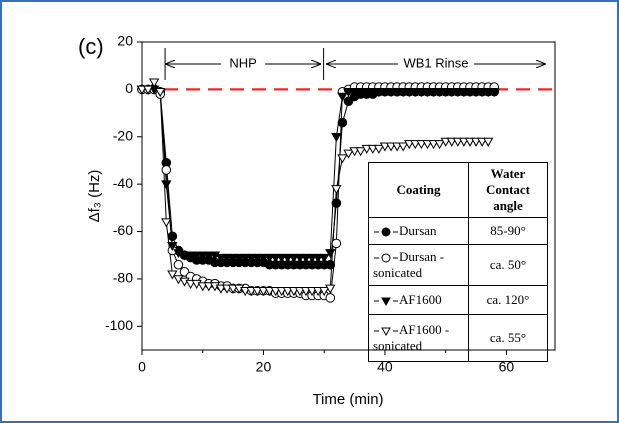  What do you see at coordinates (508, 190) in the screenshot?
I see `legend-header: Water Contact angle` at bounding box center [508, 190].